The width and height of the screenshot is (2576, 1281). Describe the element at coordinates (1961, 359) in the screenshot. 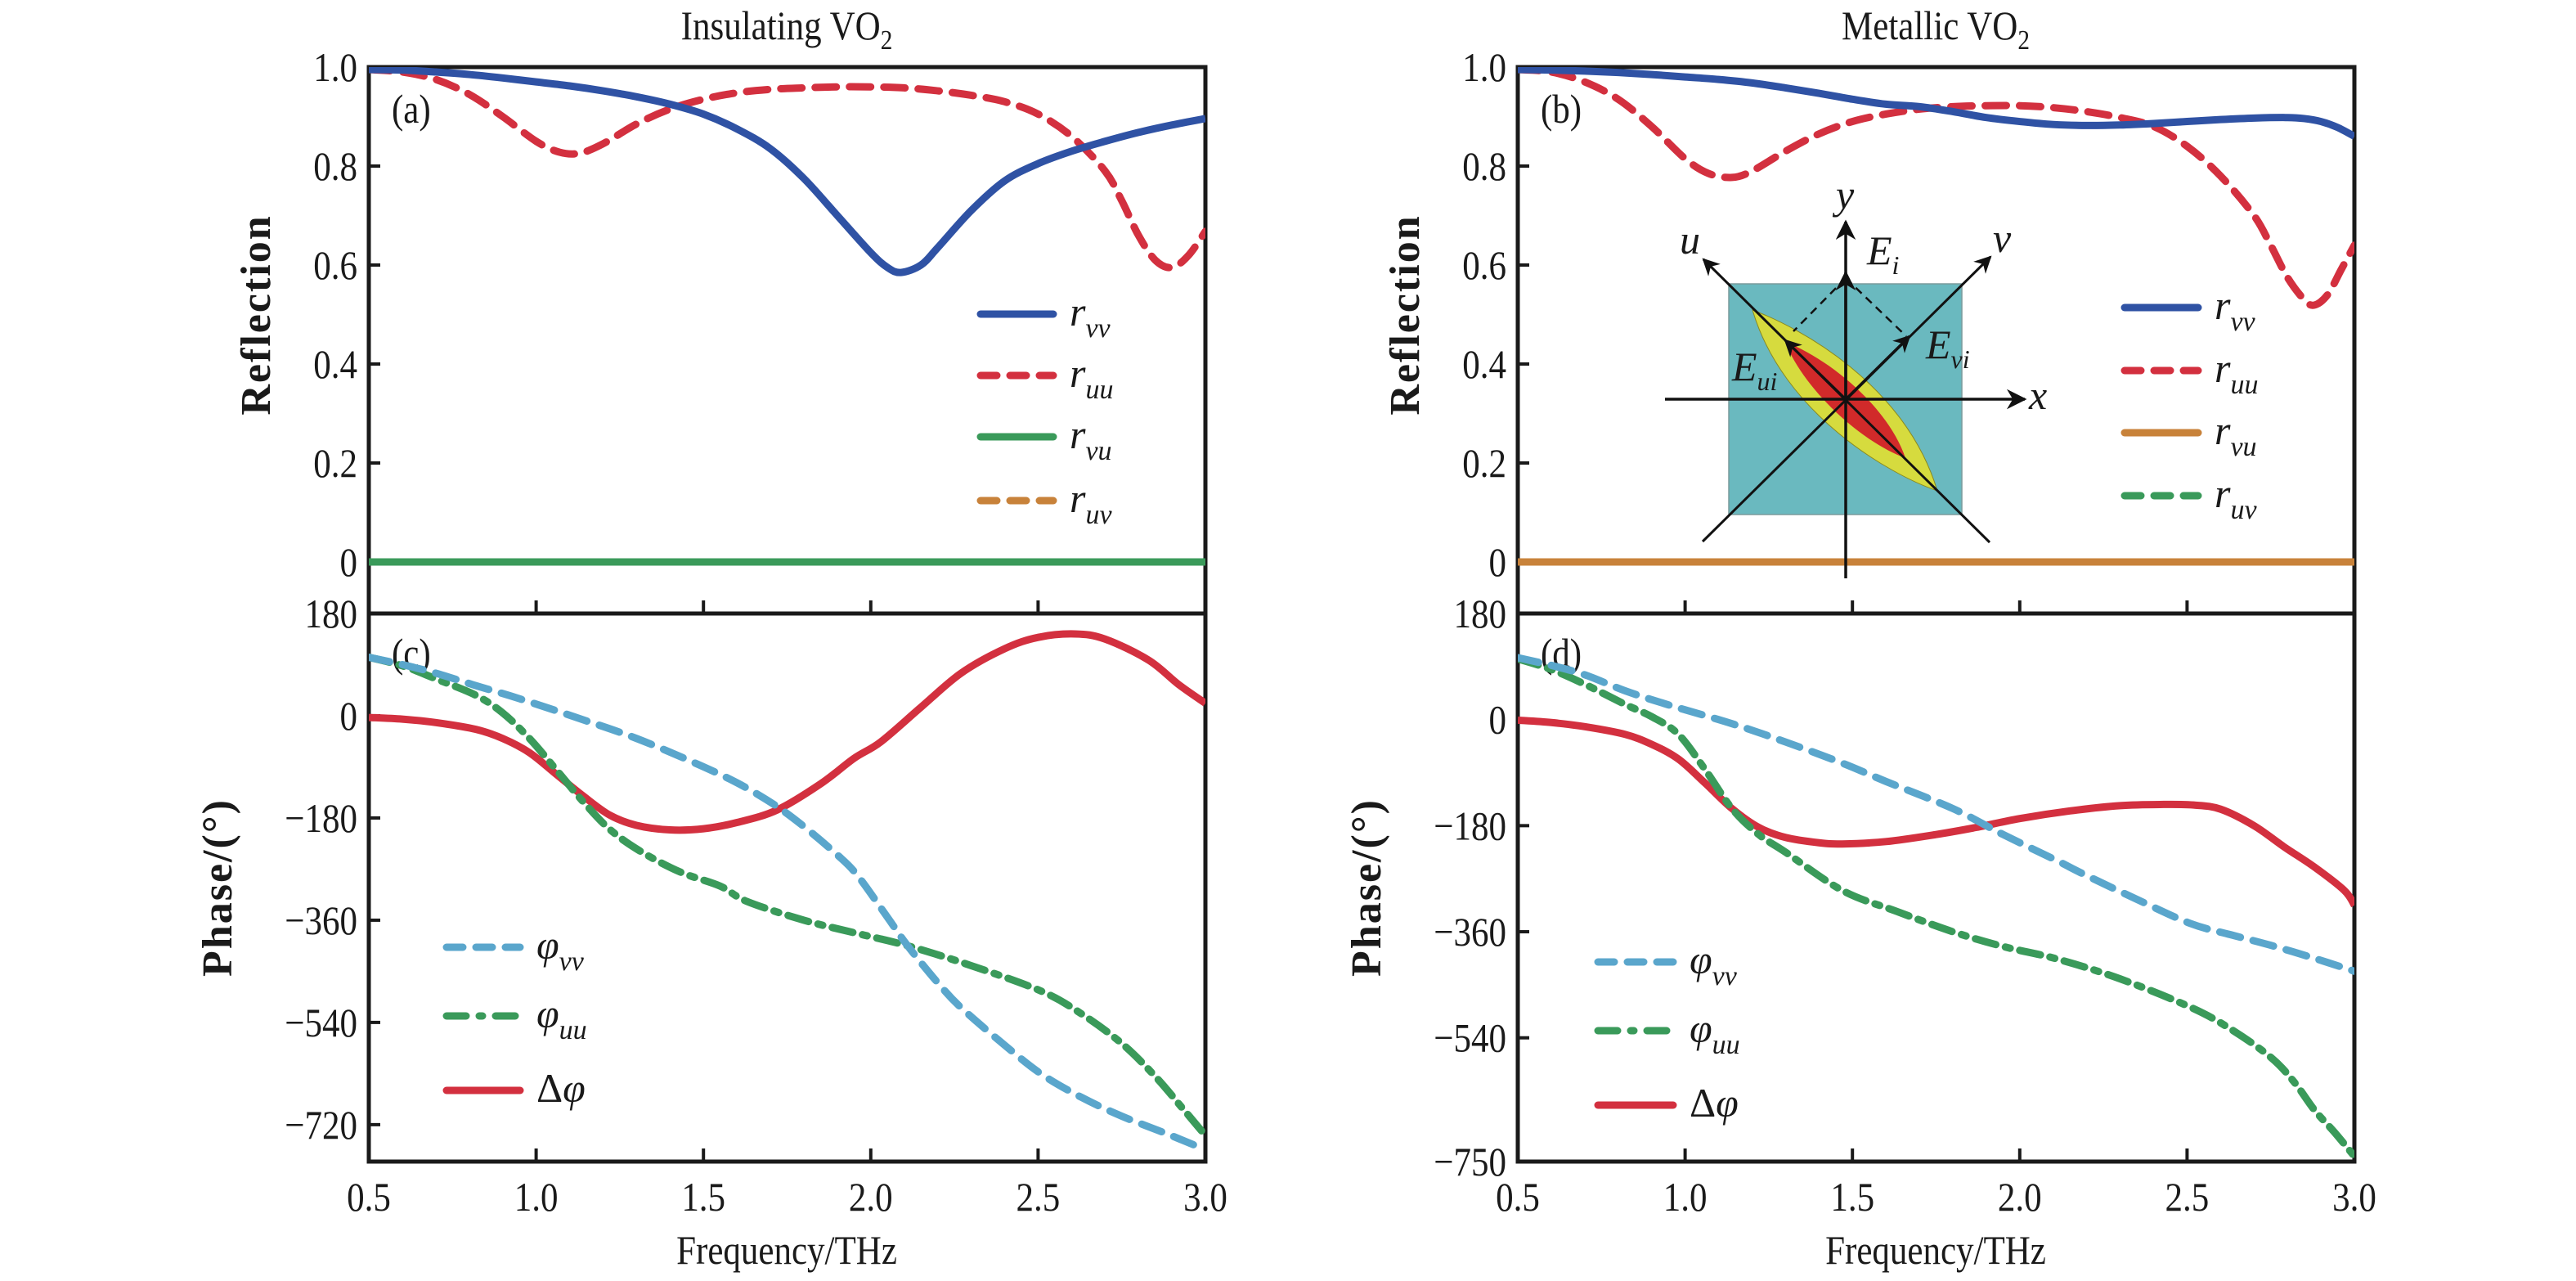

I see `inset-label-evi-sub: vi` at that location.